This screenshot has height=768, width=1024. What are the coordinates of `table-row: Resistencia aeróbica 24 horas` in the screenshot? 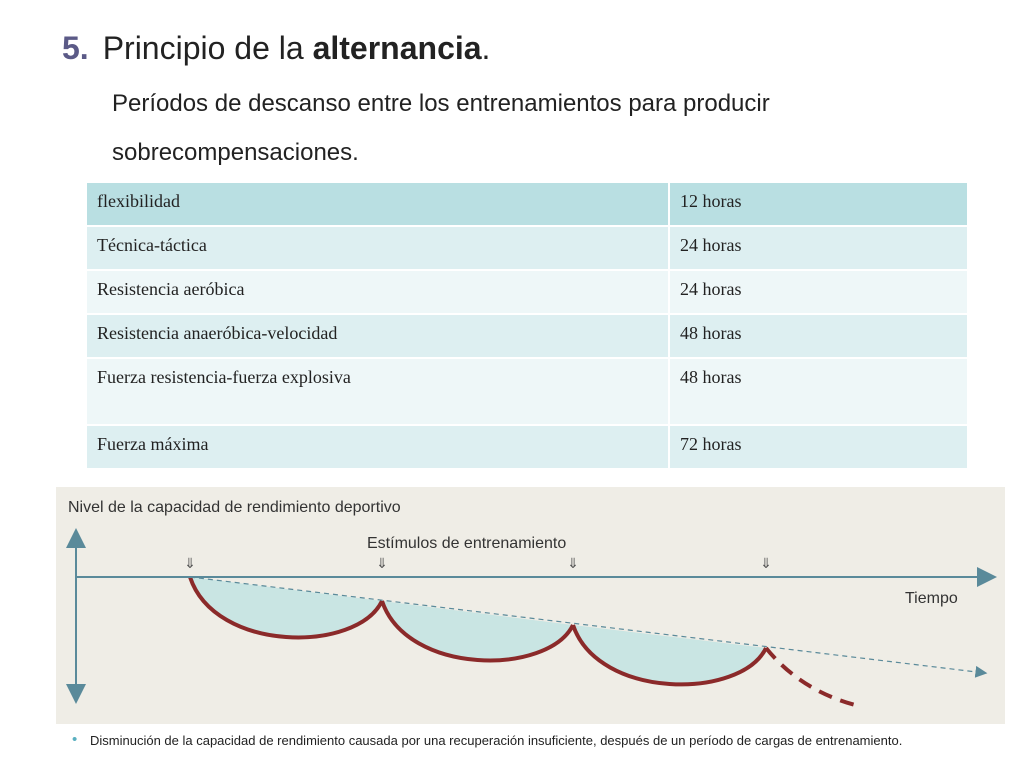 It's located at (527, 292).